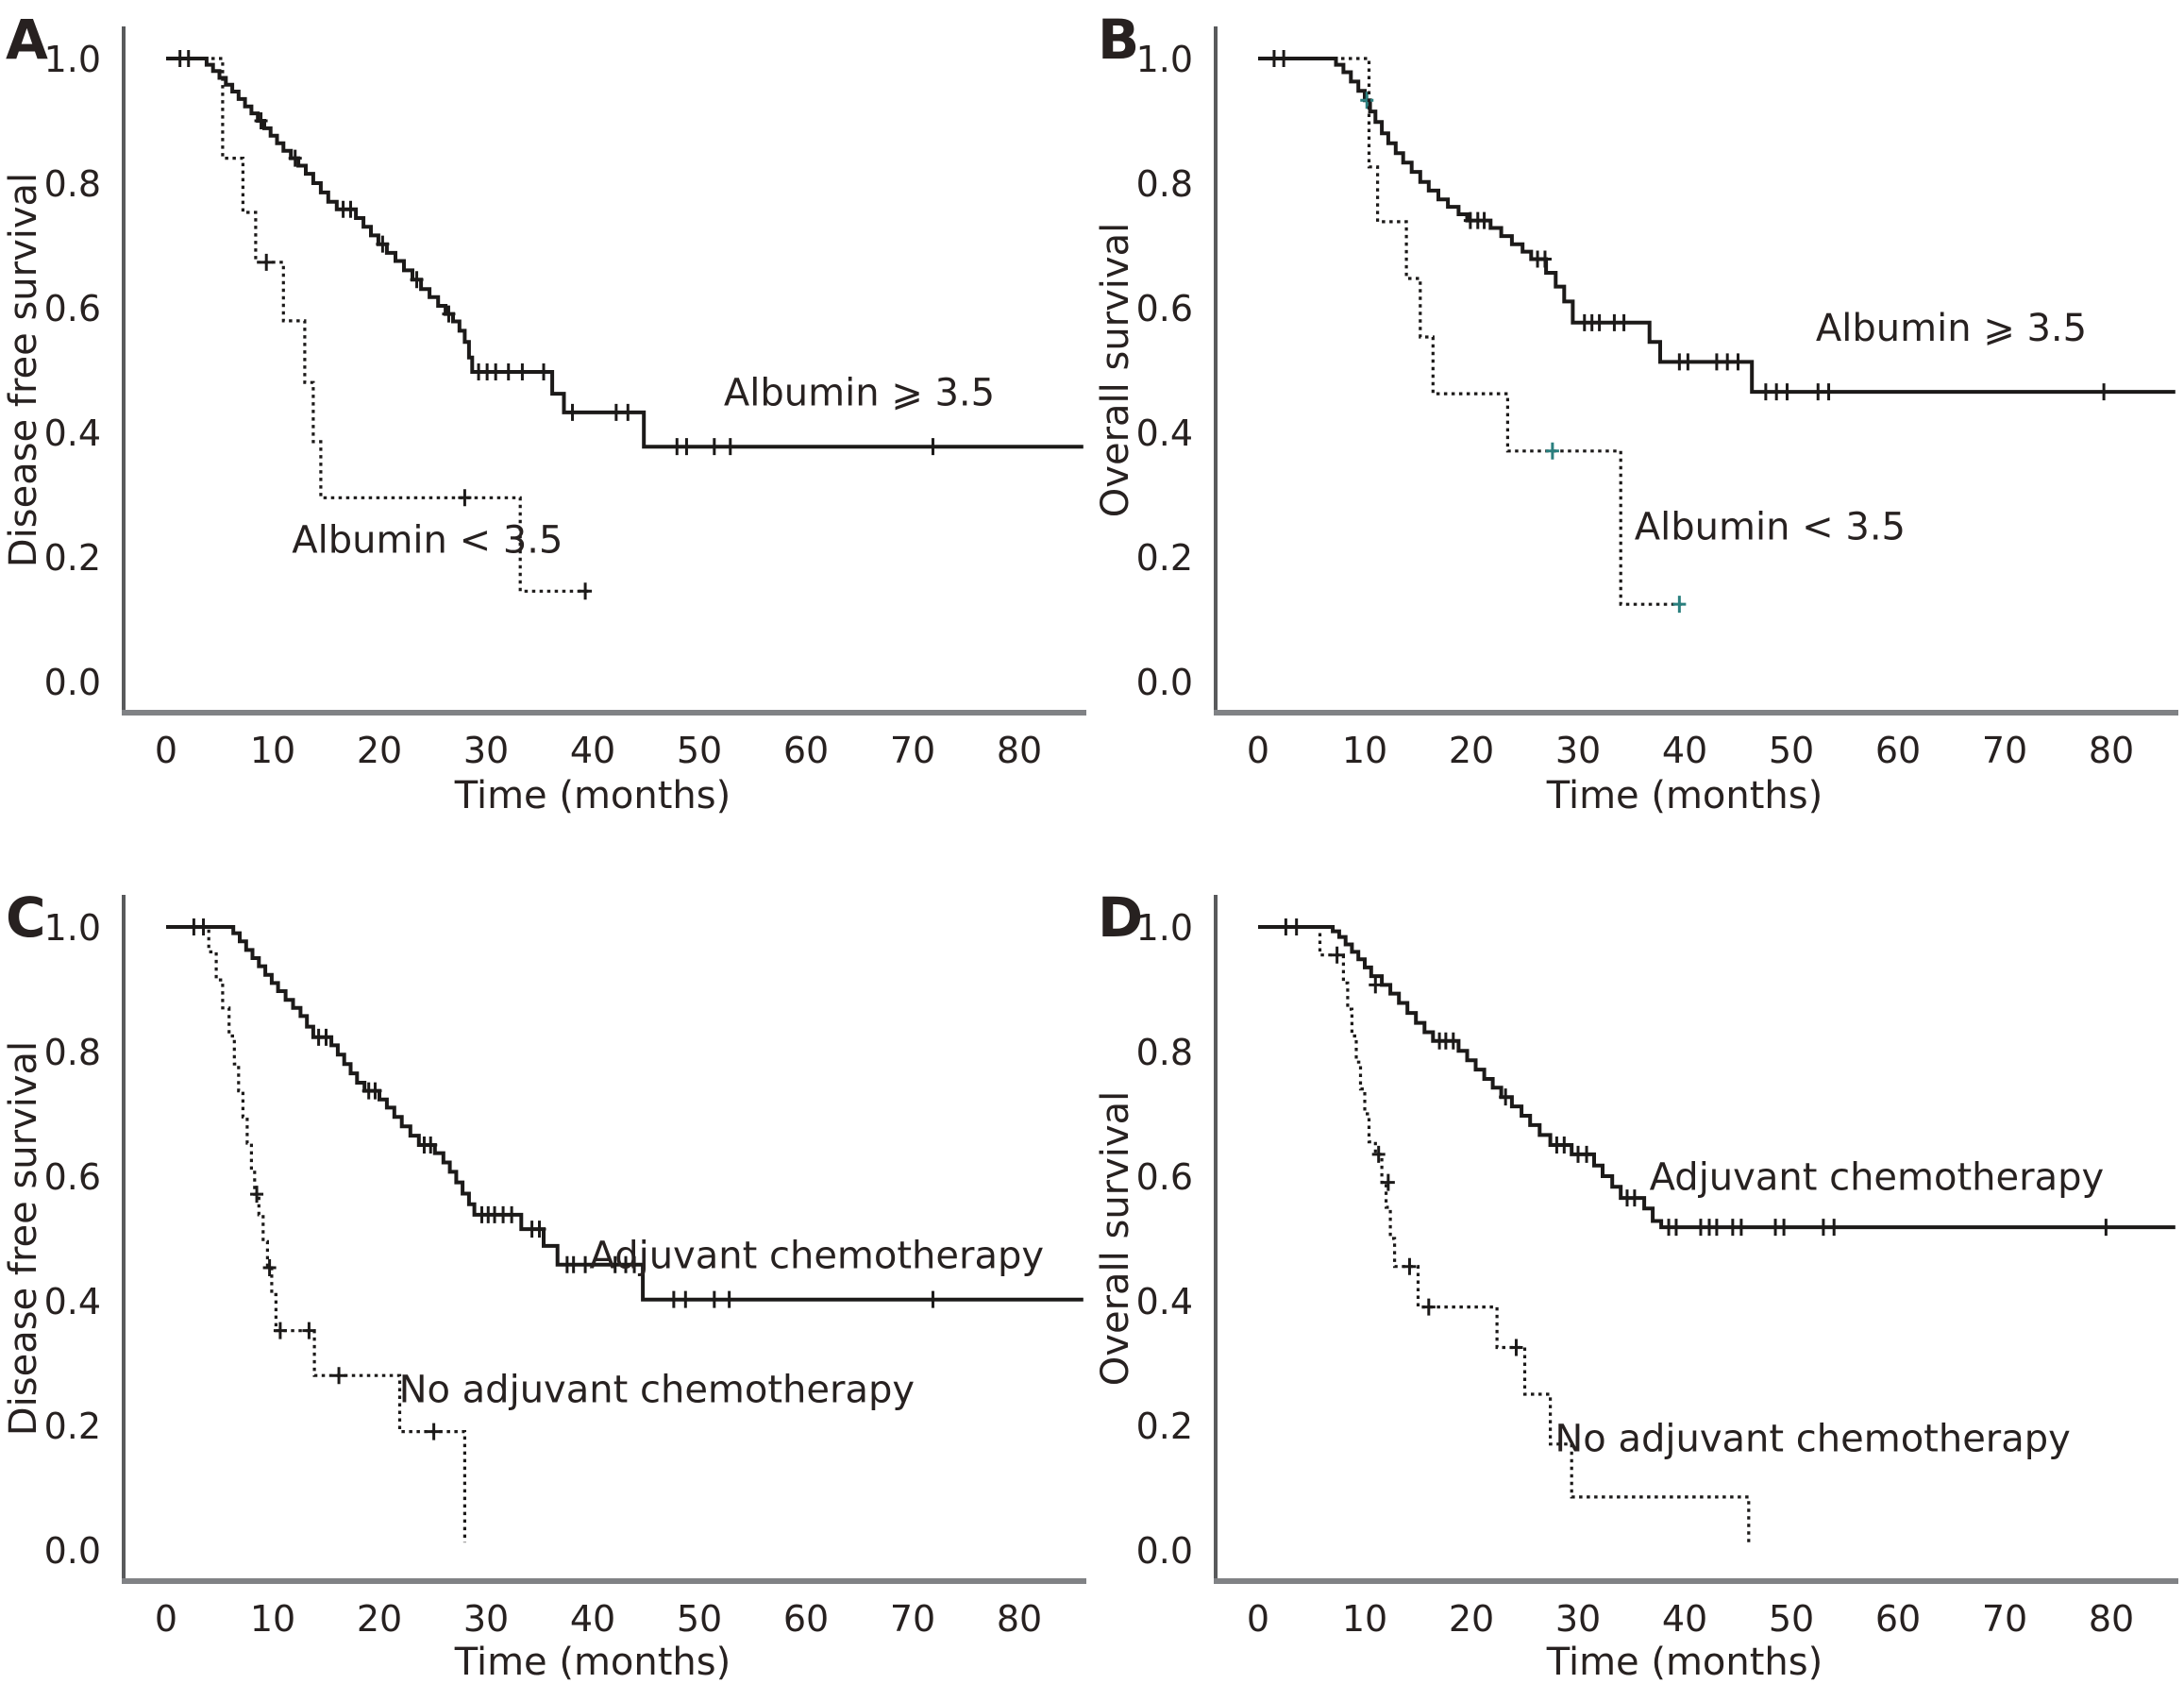 This screenshot has width=2184, height=1684. I want to click on curve-annotation: Adjuvant chemotherapy, so click(1877, 1178).